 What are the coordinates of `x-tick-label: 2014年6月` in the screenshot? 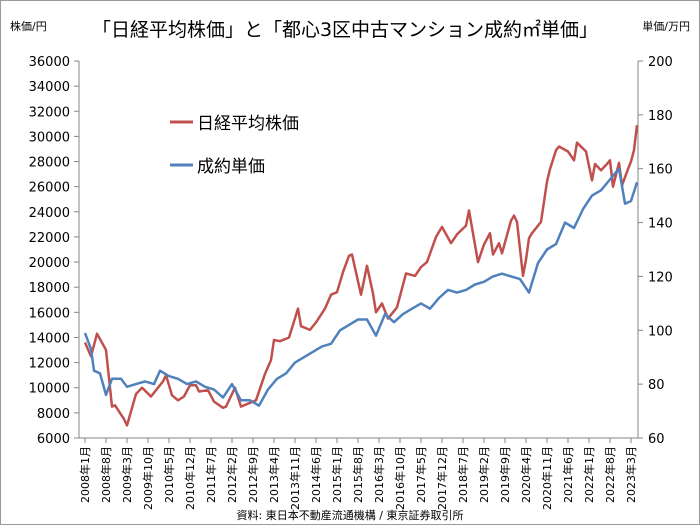 It's located at (316, 474).